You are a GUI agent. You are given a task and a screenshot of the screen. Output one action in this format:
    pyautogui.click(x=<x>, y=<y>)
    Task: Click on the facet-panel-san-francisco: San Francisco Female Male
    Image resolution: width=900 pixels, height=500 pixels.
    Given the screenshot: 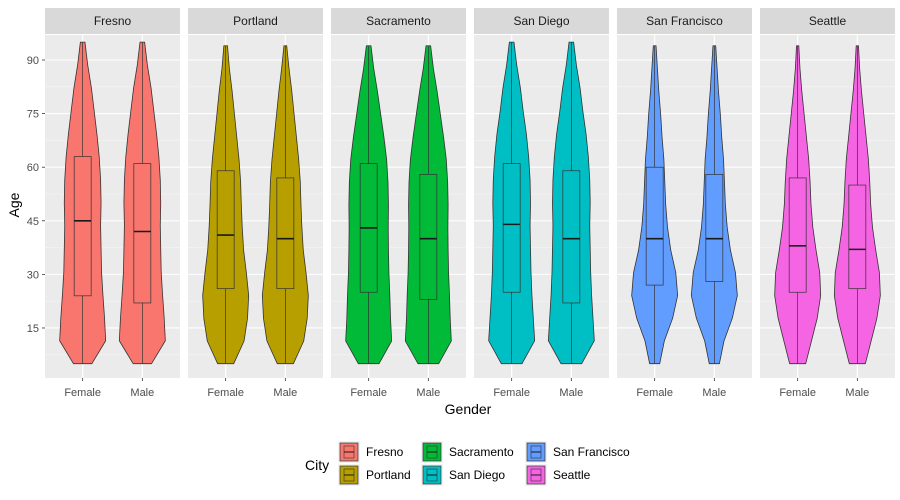 What is the action you would take?
    pyautogui.click(x=684, y=203)
    